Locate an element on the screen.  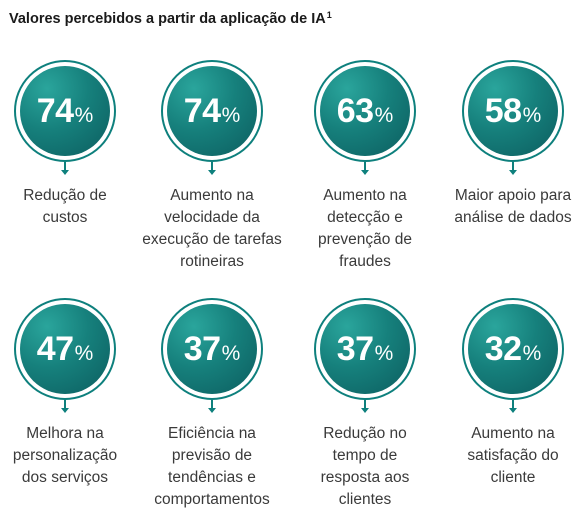
title-footnote-marker: 1 is located at coordinates (329, 15).